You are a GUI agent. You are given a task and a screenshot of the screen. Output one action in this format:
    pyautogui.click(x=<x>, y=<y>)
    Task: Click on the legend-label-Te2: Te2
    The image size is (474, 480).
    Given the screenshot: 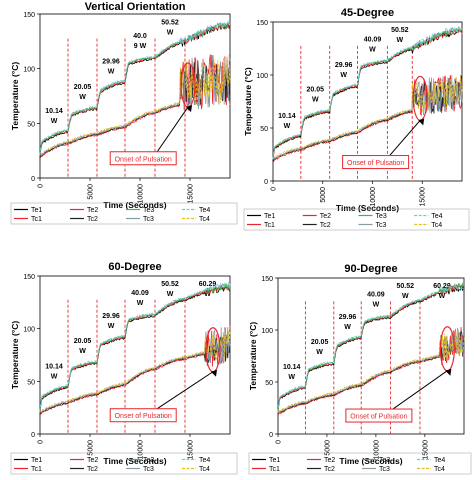 What is the action you would take?
    pyautogui.click(x=329, y=460)
    